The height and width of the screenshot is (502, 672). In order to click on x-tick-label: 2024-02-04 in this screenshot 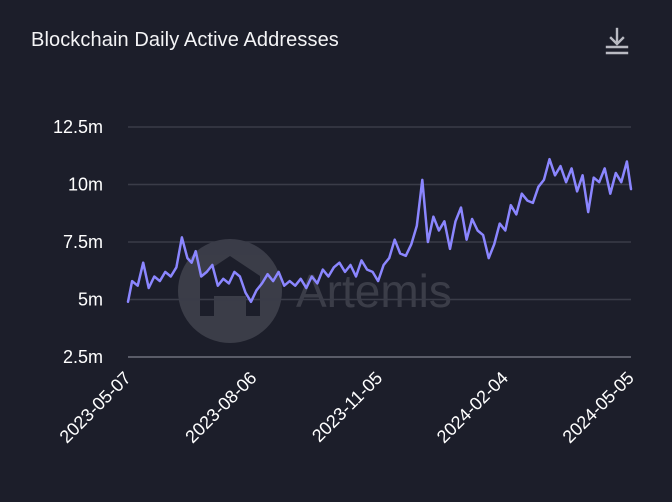, I will do `click(472, 407)`.